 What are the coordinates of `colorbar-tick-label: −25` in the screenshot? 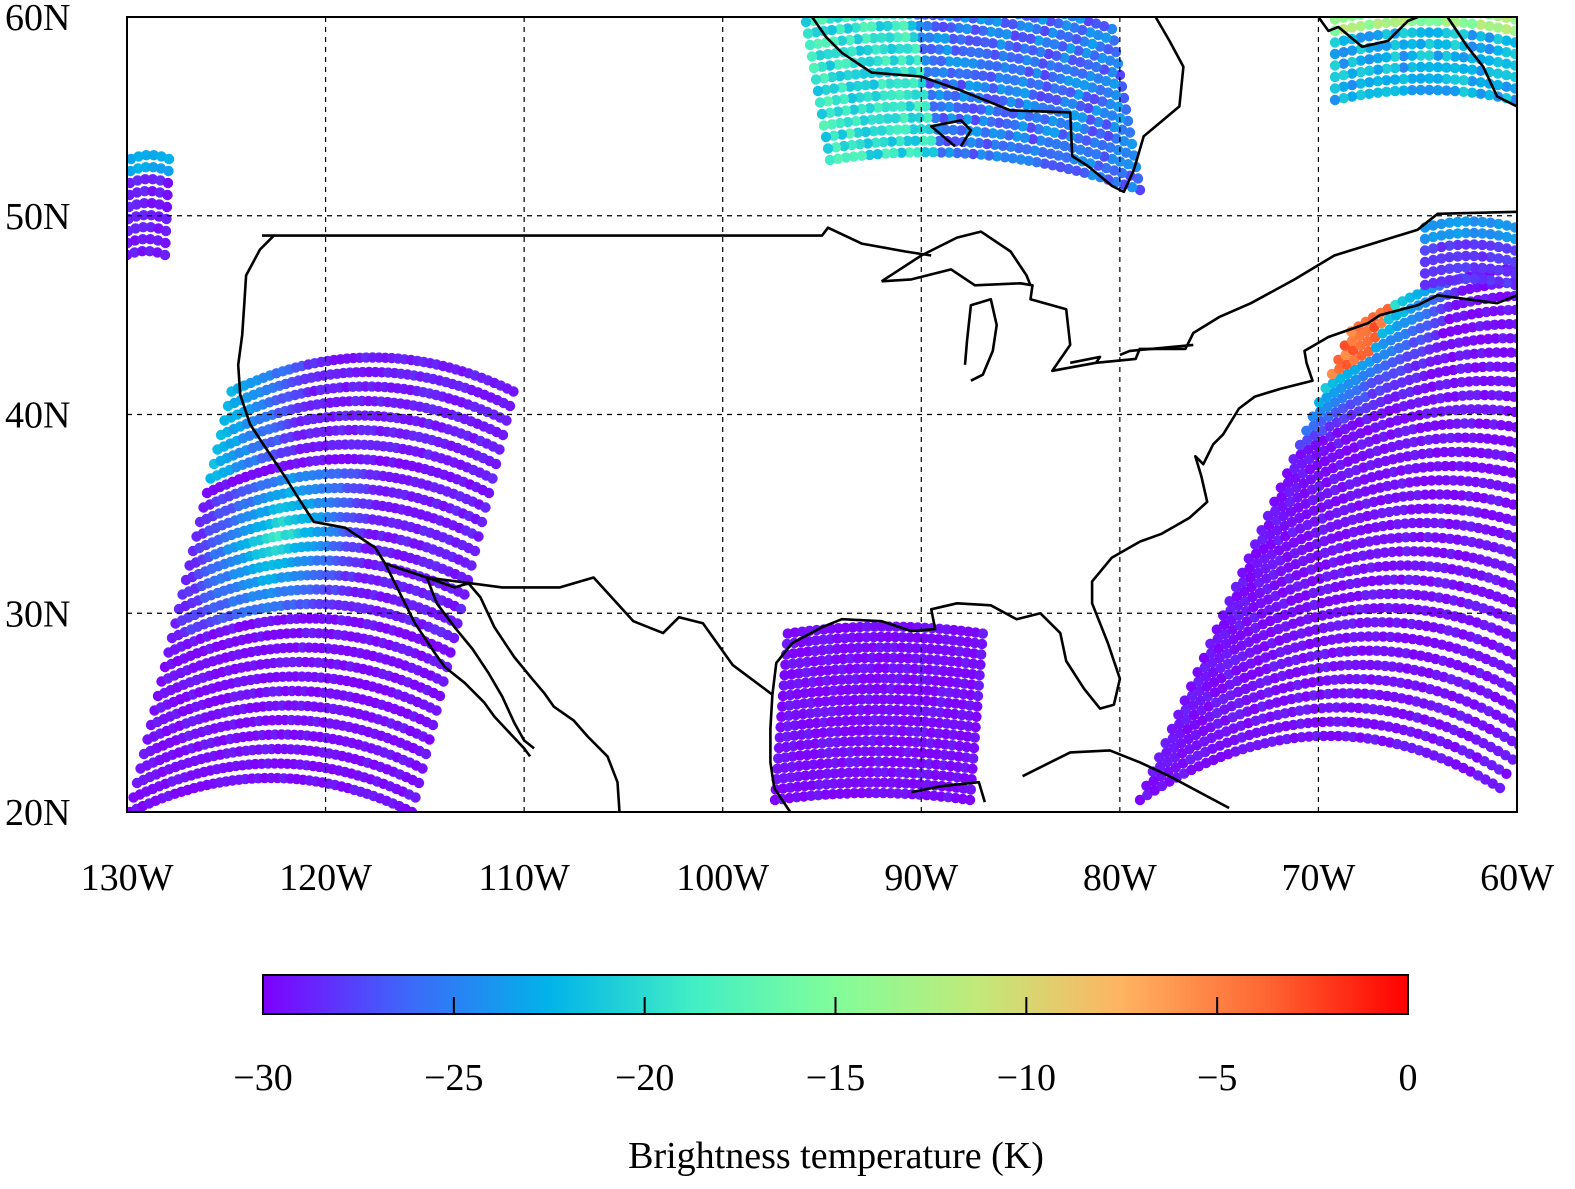 It's located at (453, 1078).